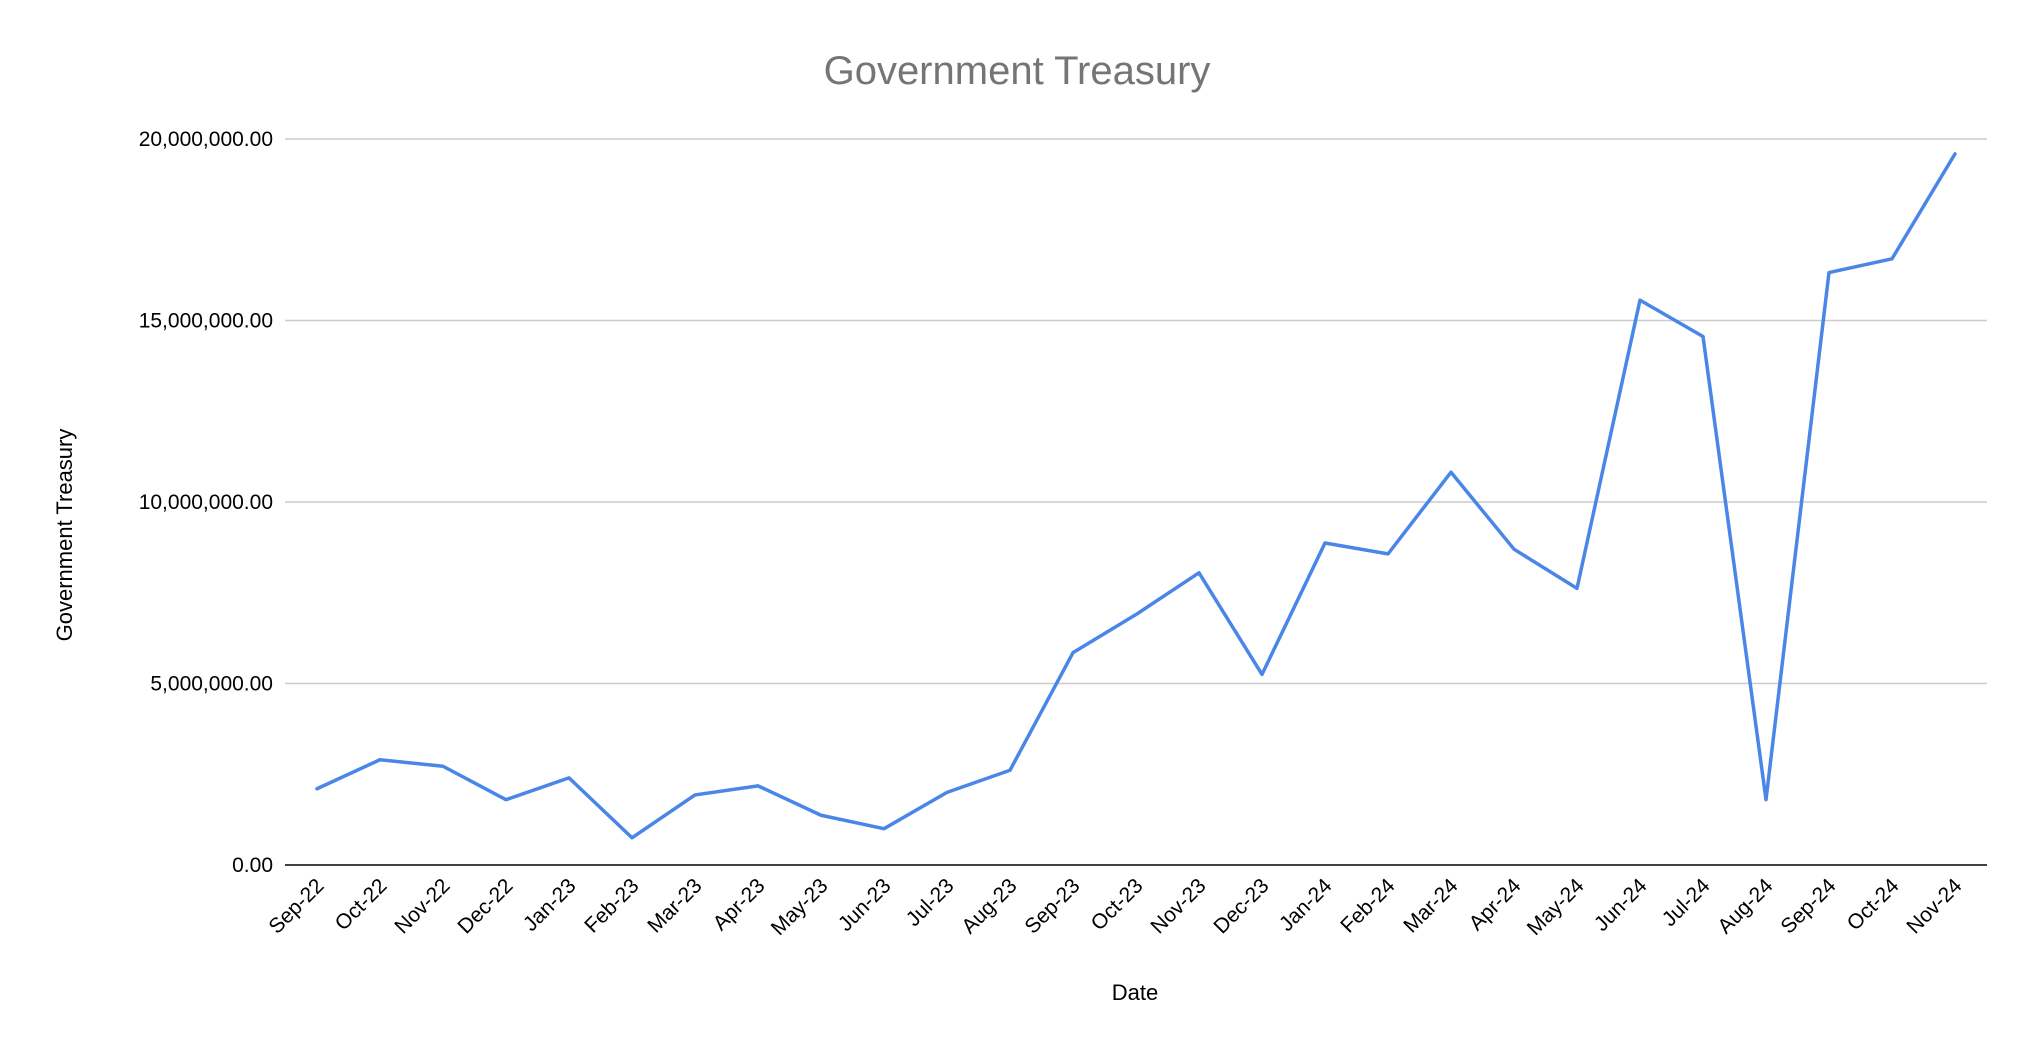 Image resolution: width=2030 pixels, height=1052 pixels. Describe the element at coordinates (1556, 907) in the screenshot. I see `x-tick-label: May-24` at that location.